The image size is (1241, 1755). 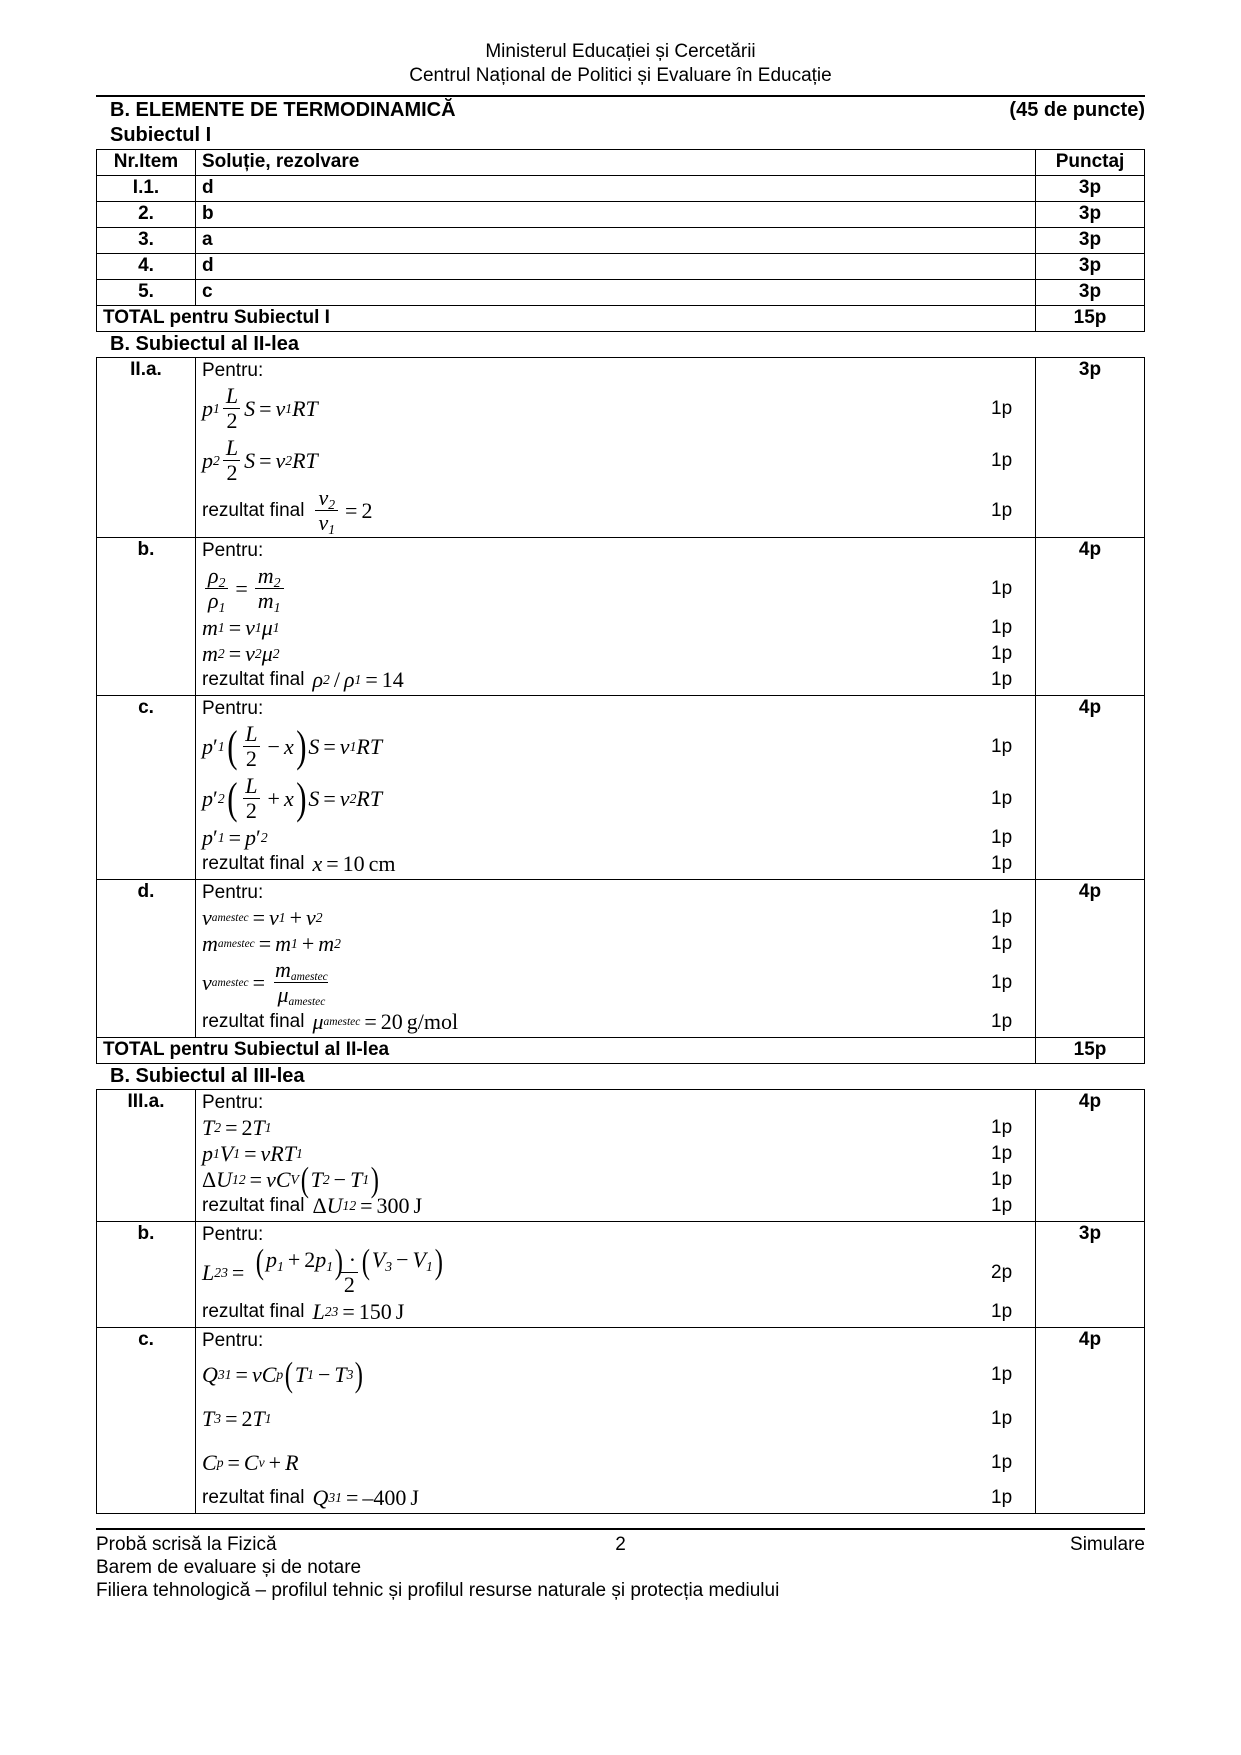 I want to click on result-line: rezultat final Q 31 = –400 J 1p, so click(x=615, y=1498).